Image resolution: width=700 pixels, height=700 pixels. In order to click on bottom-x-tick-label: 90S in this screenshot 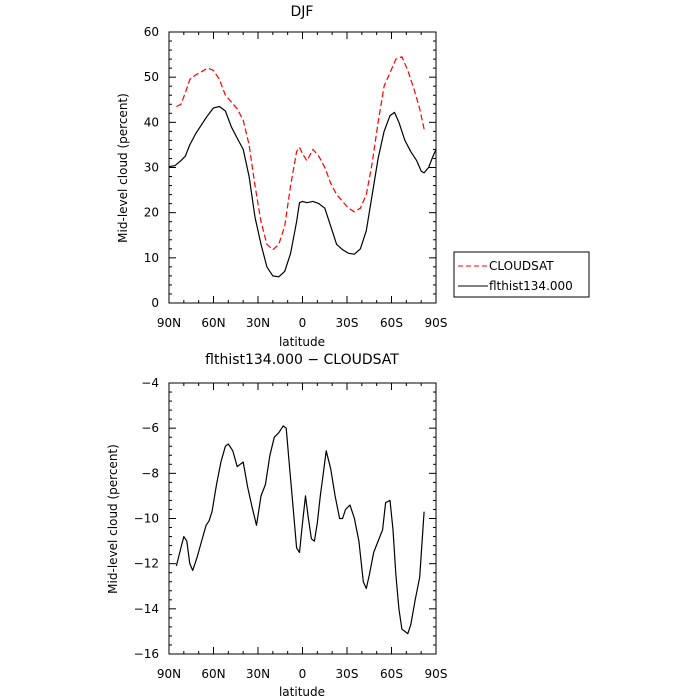, I will do `click(436, 674)`.